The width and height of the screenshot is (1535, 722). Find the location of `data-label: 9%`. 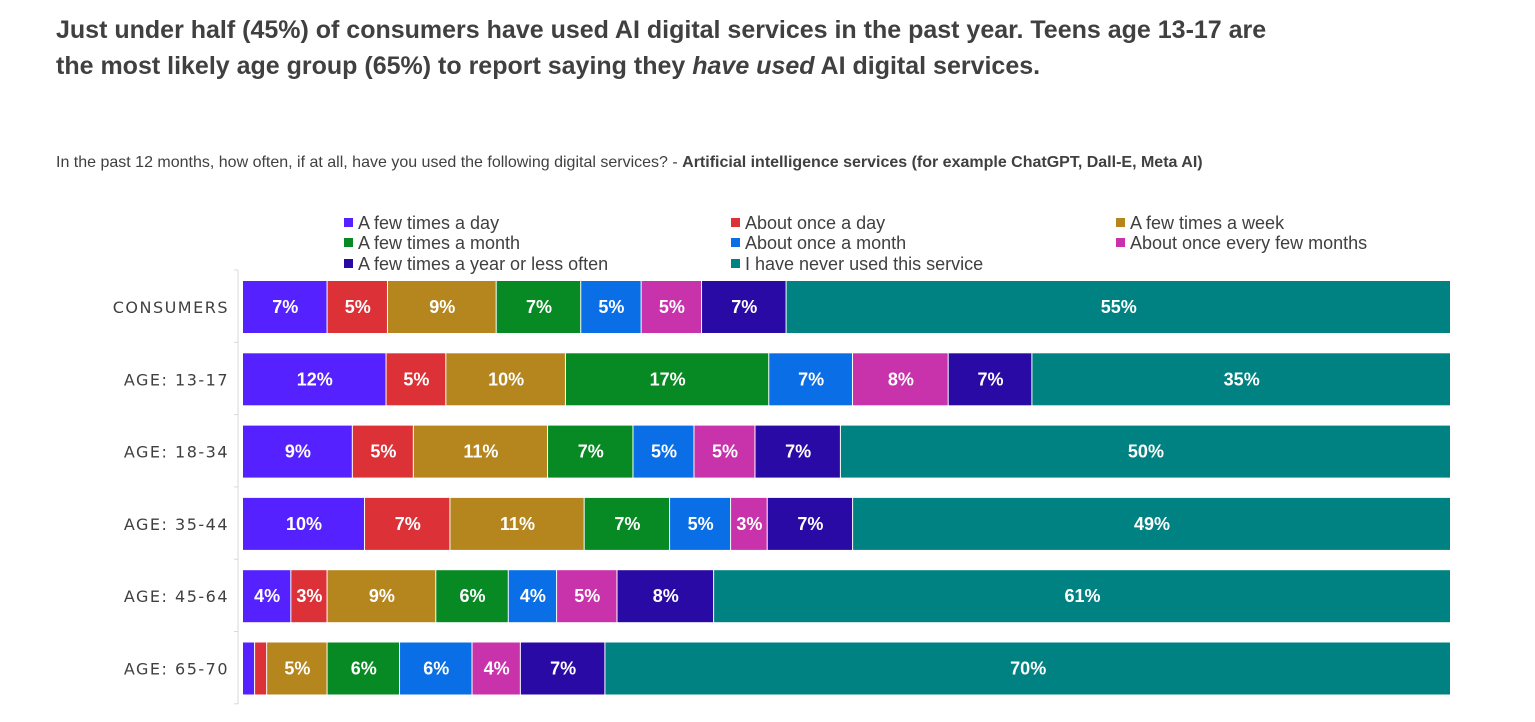

data-label: 9% is located at coordinates (442, 307).